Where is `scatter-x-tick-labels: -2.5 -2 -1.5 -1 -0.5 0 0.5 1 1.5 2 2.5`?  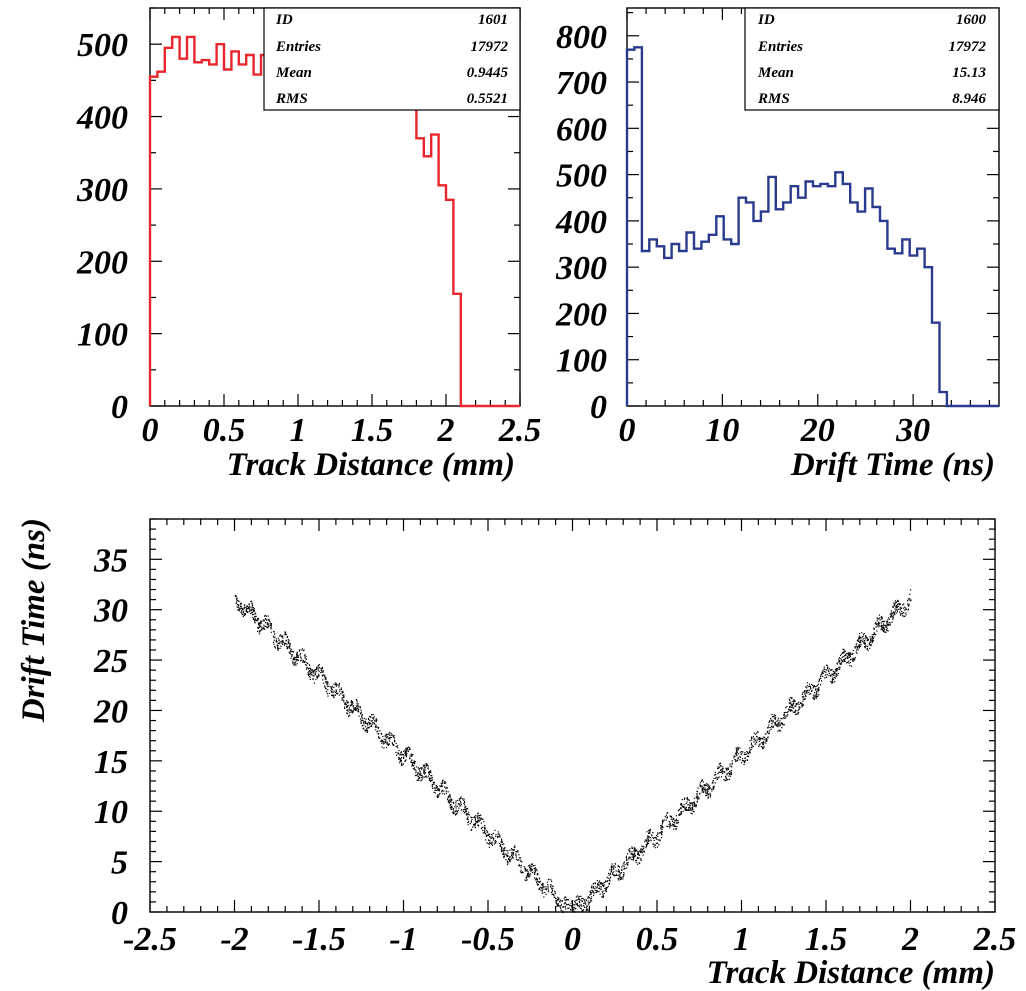
scatter-x-tick-labels: -2.5 -2 -1.5 -1 -0.5 0 0.5 1 1.5 2 2.5 is located at coordinates (569, 939).